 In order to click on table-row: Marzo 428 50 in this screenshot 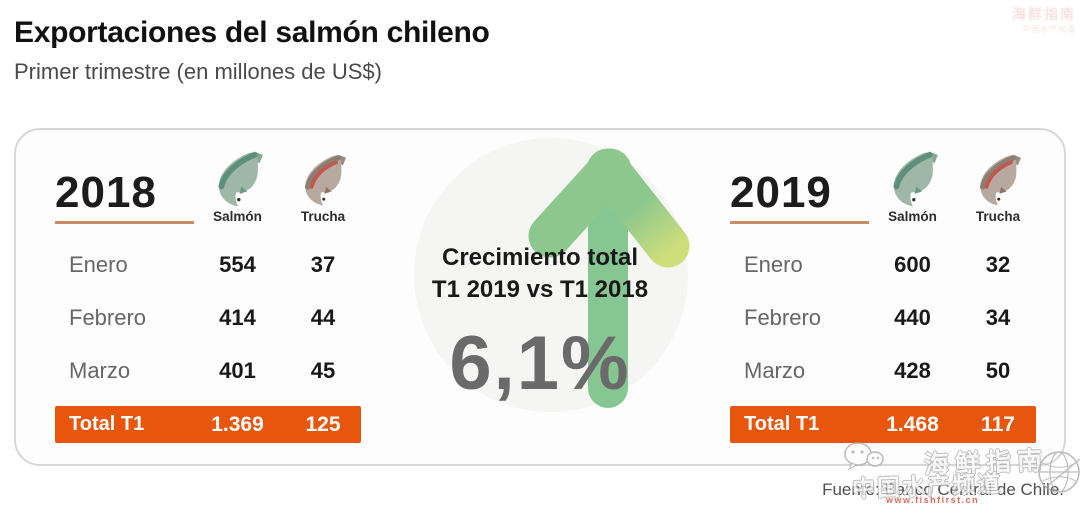, I will do `click(883, 370)`.